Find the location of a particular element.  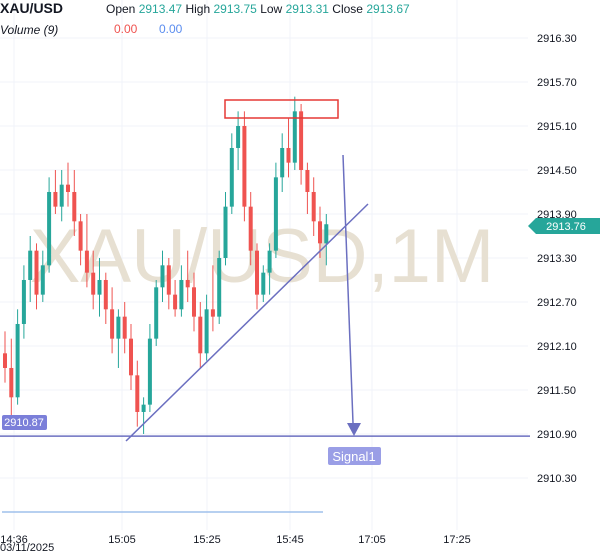

date-label: 03/11/2025 is located at coordinates (27, 548).